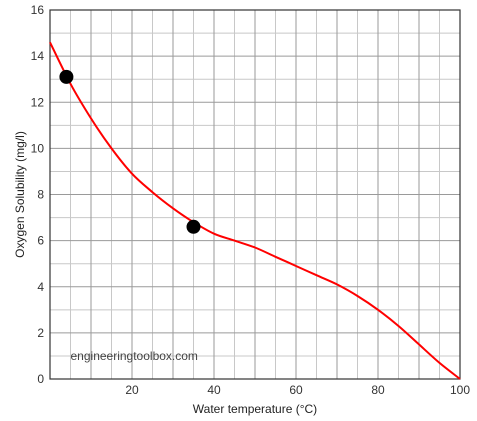 The image size is (477, 421). I want to click on y-tick-label: 10, so click(38, 148).